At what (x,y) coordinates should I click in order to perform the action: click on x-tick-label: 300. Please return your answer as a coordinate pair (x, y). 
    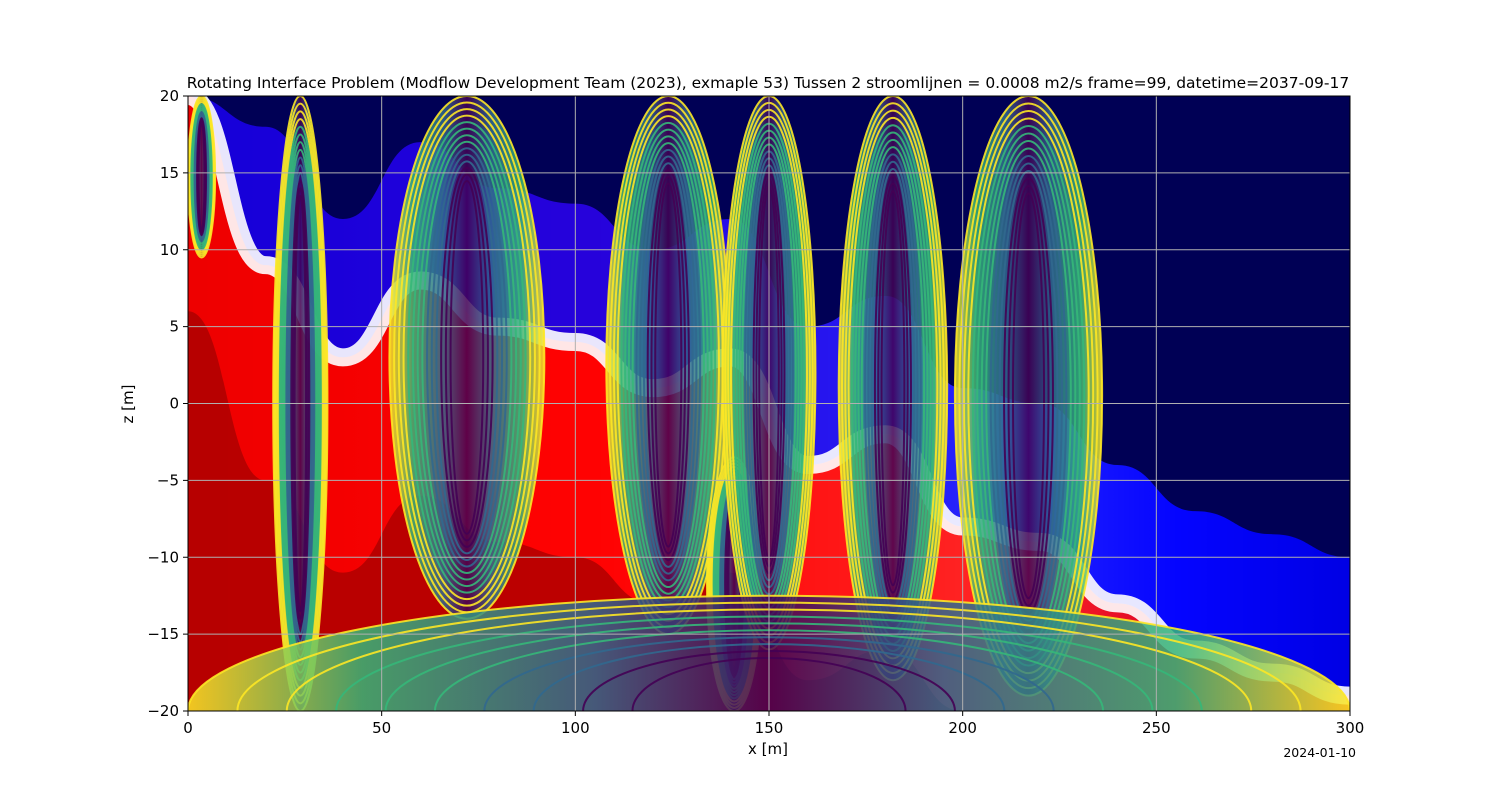
    Looking at the image, I should click on (1350, 728).